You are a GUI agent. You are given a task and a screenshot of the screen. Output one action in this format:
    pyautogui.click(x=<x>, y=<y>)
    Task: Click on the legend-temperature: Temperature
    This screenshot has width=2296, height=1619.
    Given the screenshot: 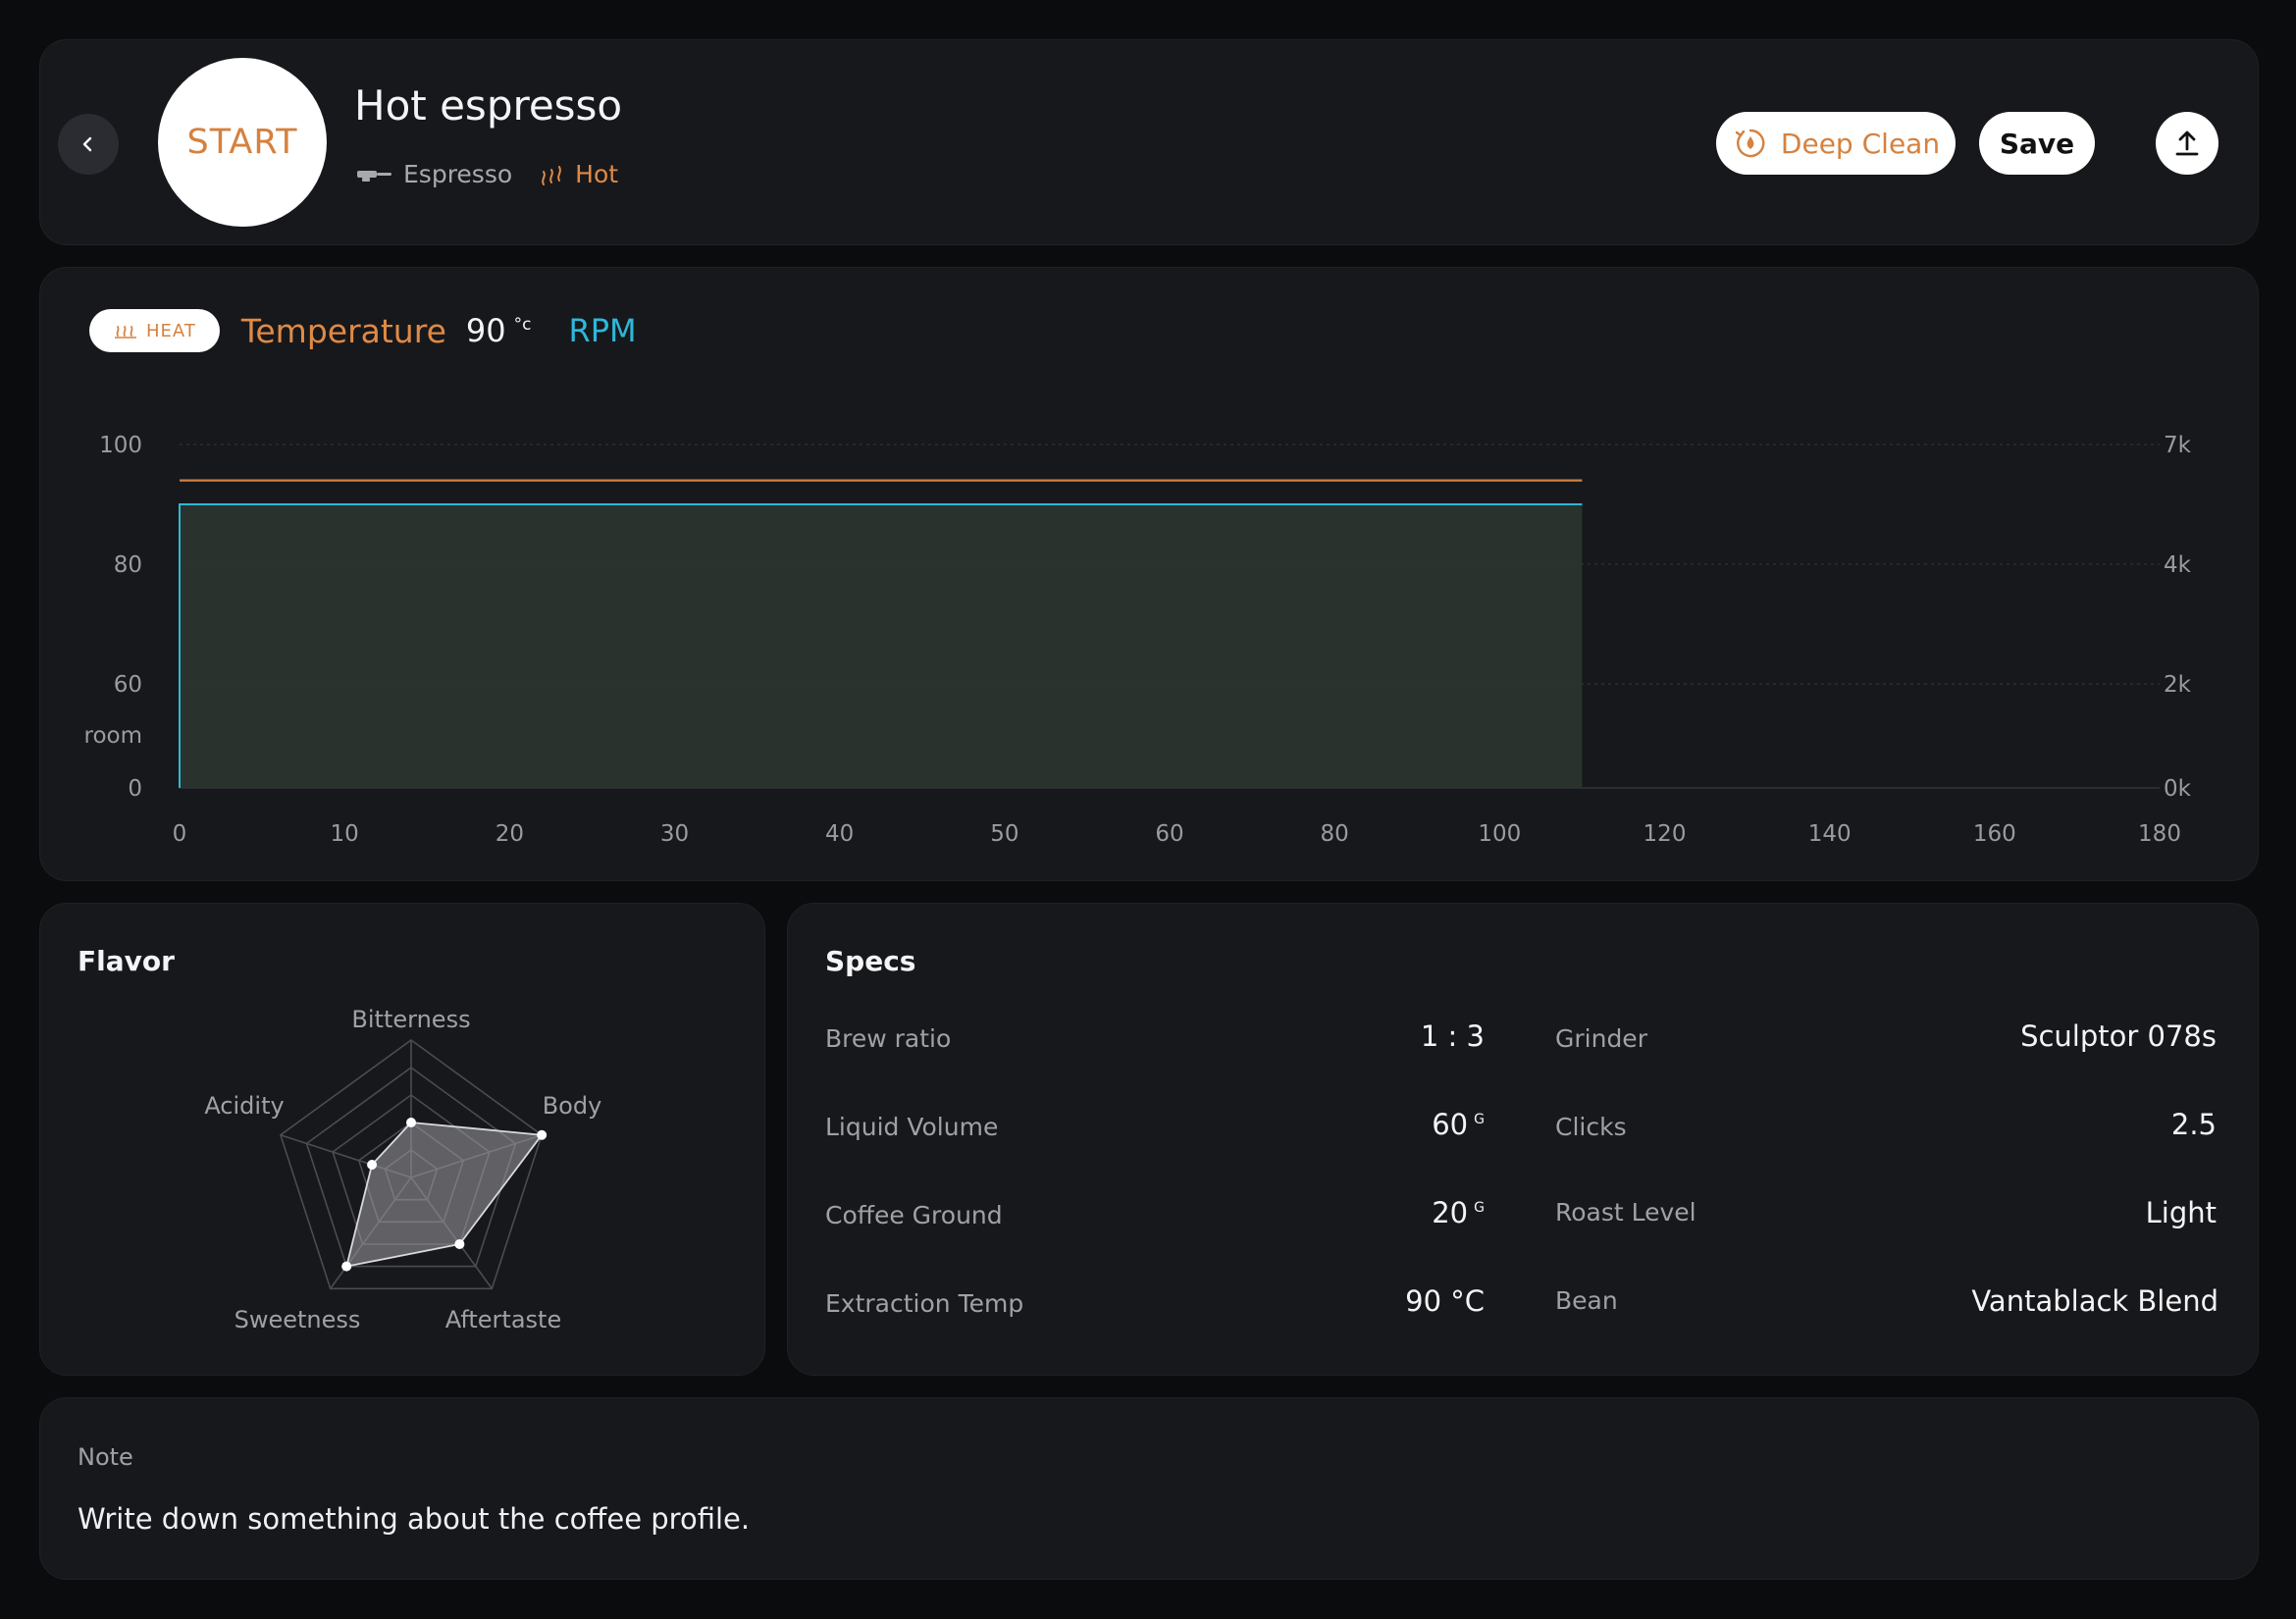 What is the action you would take?
    pyautogui.click(x=343, y=330)
    